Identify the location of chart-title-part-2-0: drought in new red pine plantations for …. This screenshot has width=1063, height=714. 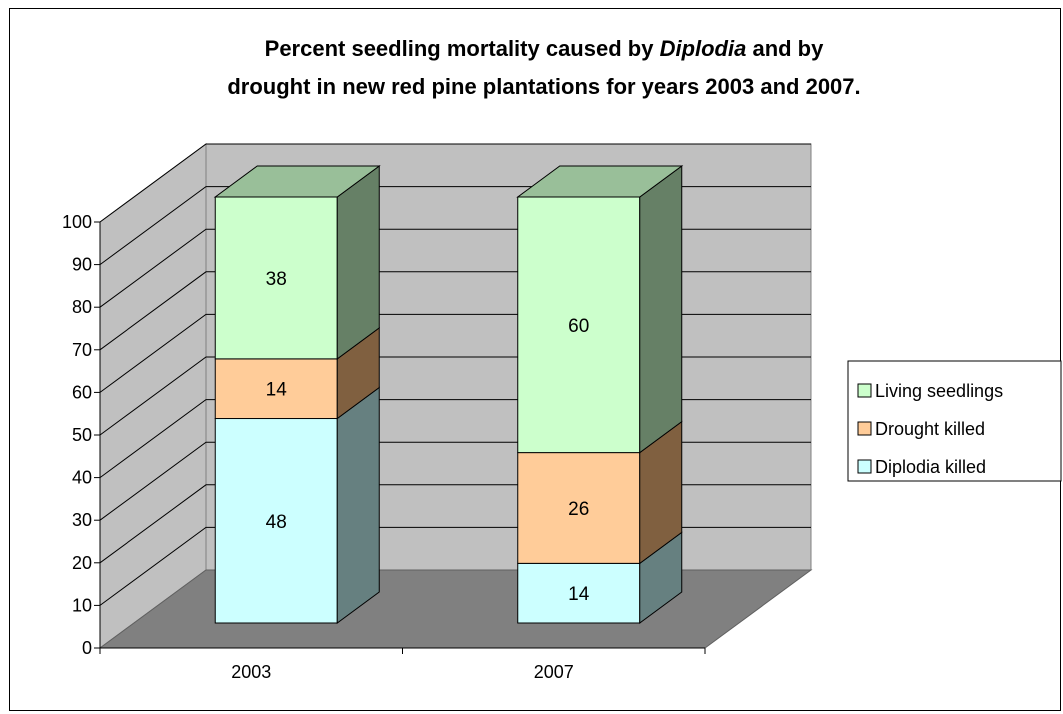
(543, 86).